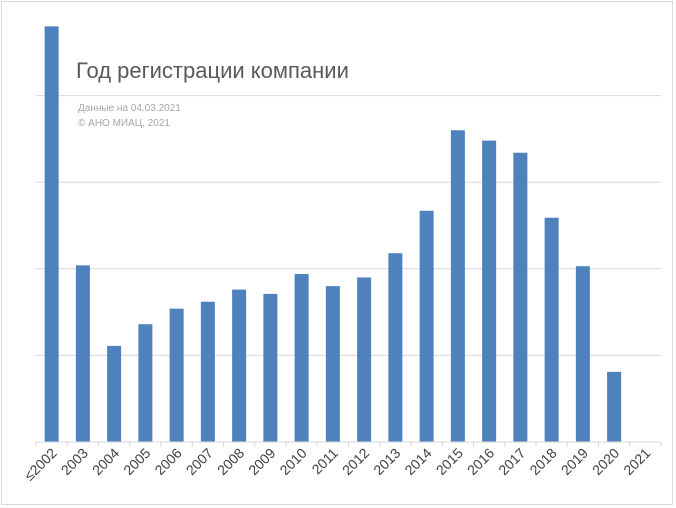 The image size is (676, 508). What do you see at coordinates (511, 461) in the screenshot?
I see `x-tick-label: 2017` at bounding box center [511, 461].